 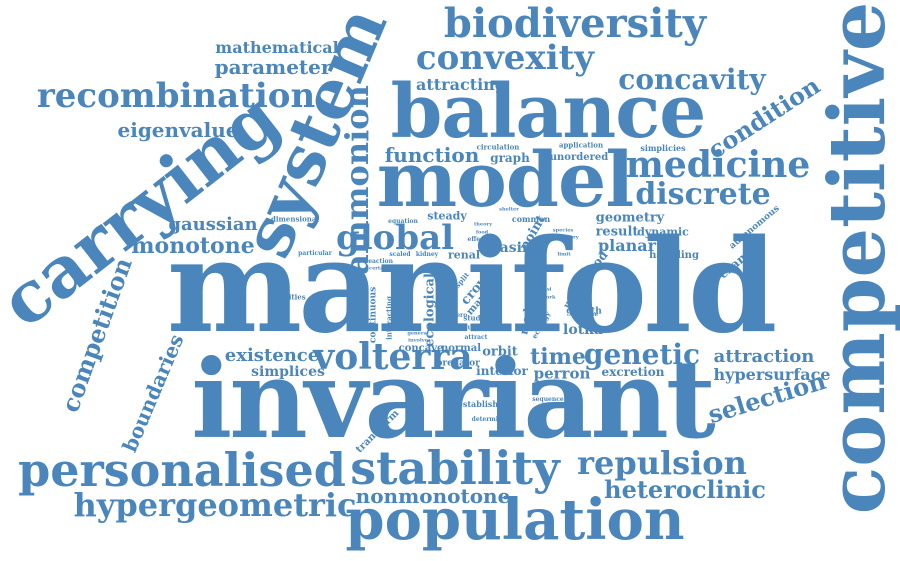 What do you see at coordinates (685, 489) in the screenshot?
I see `word-heteroclinic: heteroclinic` at bounding box center [685, 489].